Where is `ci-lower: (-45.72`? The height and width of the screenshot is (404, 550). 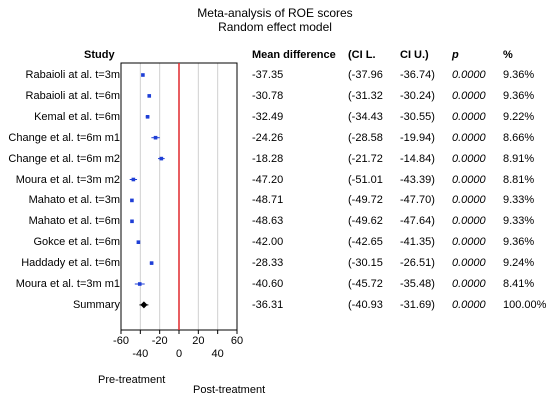 ci-lower: (-45.72 is located at coordinates (365, 284).